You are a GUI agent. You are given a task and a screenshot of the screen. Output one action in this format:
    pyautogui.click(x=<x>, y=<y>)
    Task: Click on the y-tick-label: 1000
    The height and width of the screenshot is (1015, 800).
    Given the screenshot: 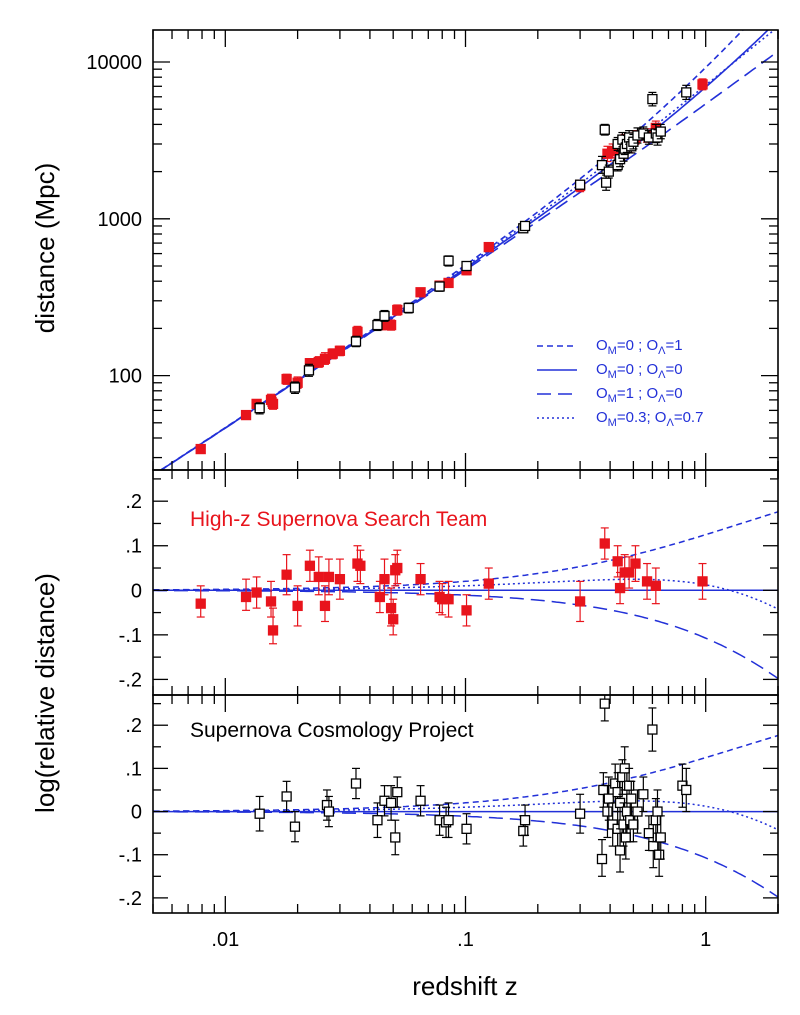 What is the action you would take?
    pyautogui.click(x=120, y=220)
    